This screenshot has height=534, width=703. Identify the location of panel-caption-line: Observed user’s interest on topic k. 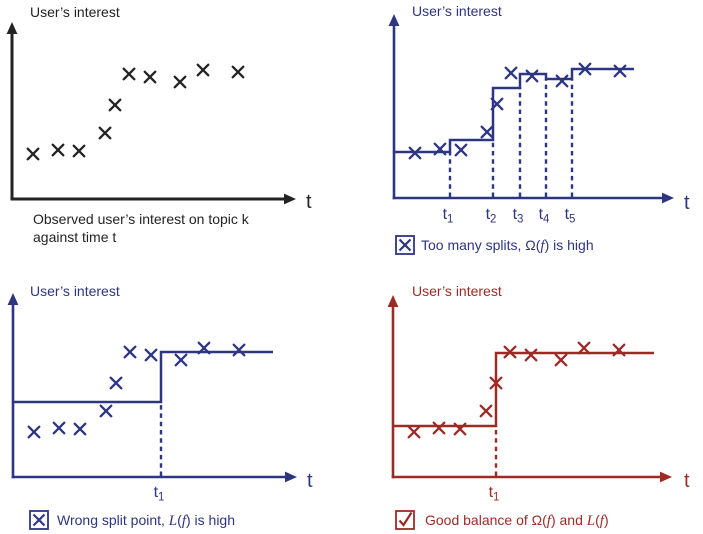
(141, 219).